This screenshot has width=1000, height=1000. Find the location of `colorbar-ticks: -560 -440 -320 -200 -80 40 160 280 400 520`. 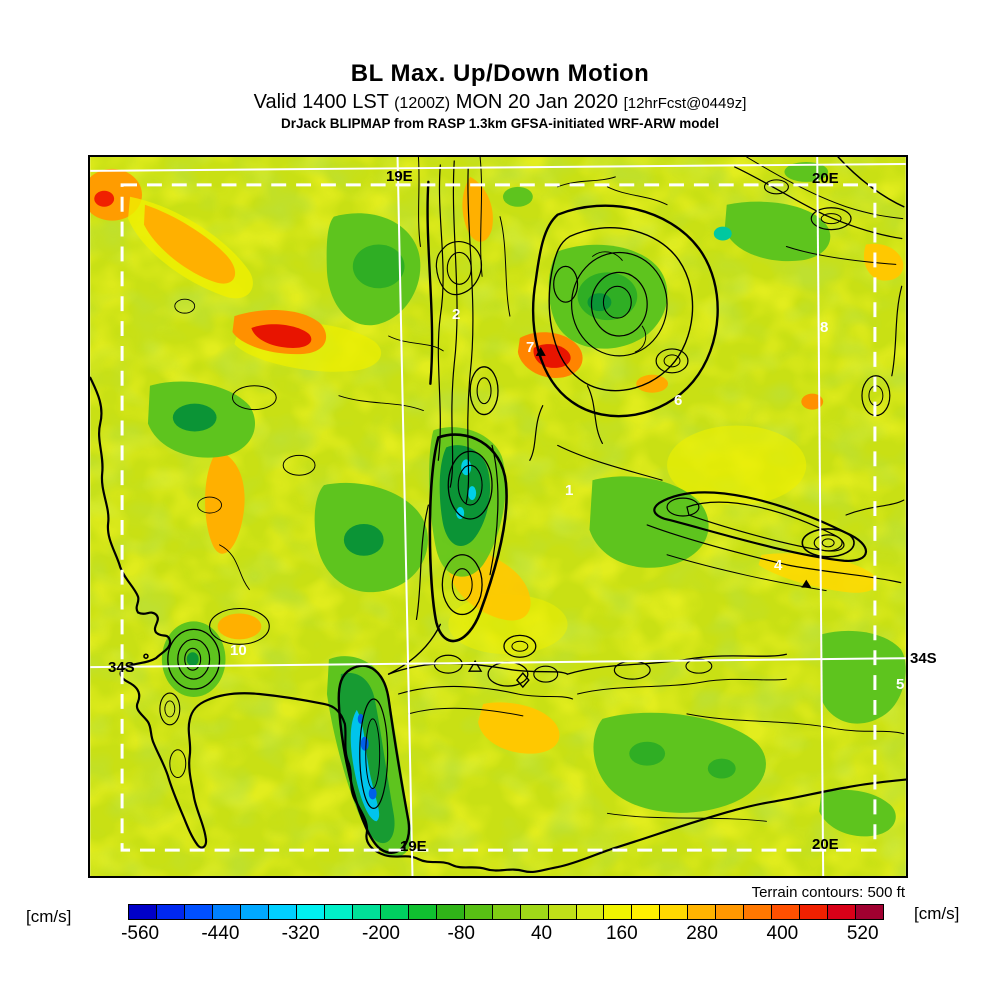

colorbar-ticks: -560 -440 -320 -200 -80 40 160 280 400 520 is located at coordinates (502, 933).